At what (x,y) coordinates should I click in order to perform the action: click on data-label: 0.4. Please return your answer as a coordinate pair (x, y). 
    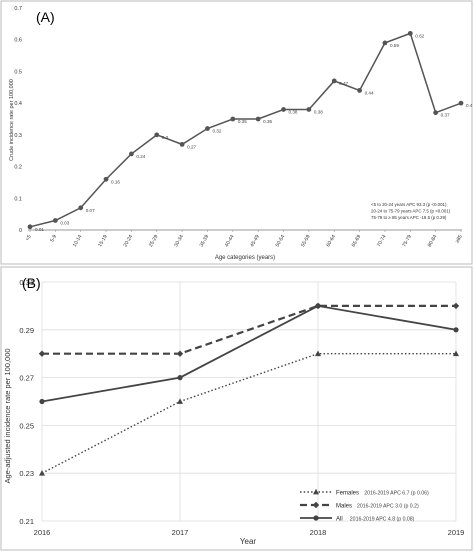
    Looking at the image, I should click on (469, 105).